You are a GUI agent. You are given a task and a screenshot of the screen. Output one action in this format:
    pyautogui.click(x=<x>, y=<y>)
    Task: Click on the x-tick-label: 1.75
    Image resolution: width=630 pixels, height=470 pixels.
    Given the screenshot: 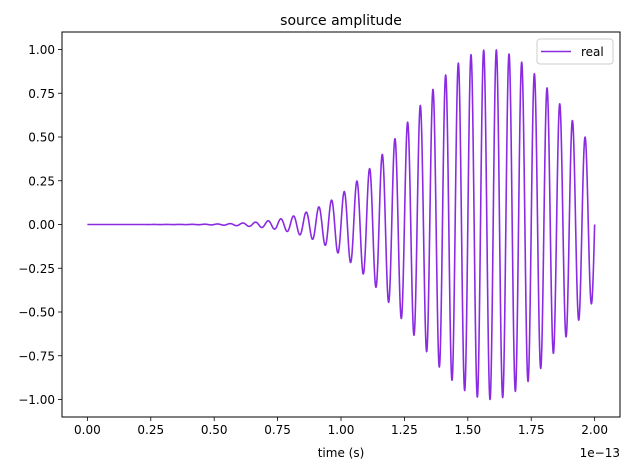 What is the action you would take?
    pyautogui.click(x=531, y=430)
    